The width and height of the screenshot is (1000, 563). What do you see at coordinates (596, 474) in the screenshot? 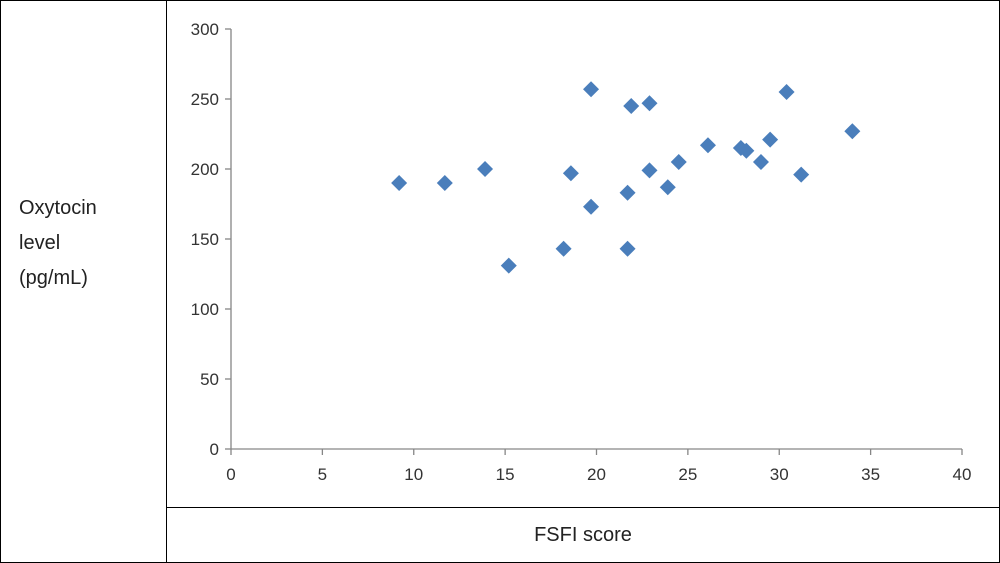
I see `x-tick-label: 20` at bounding box center [596, 474].